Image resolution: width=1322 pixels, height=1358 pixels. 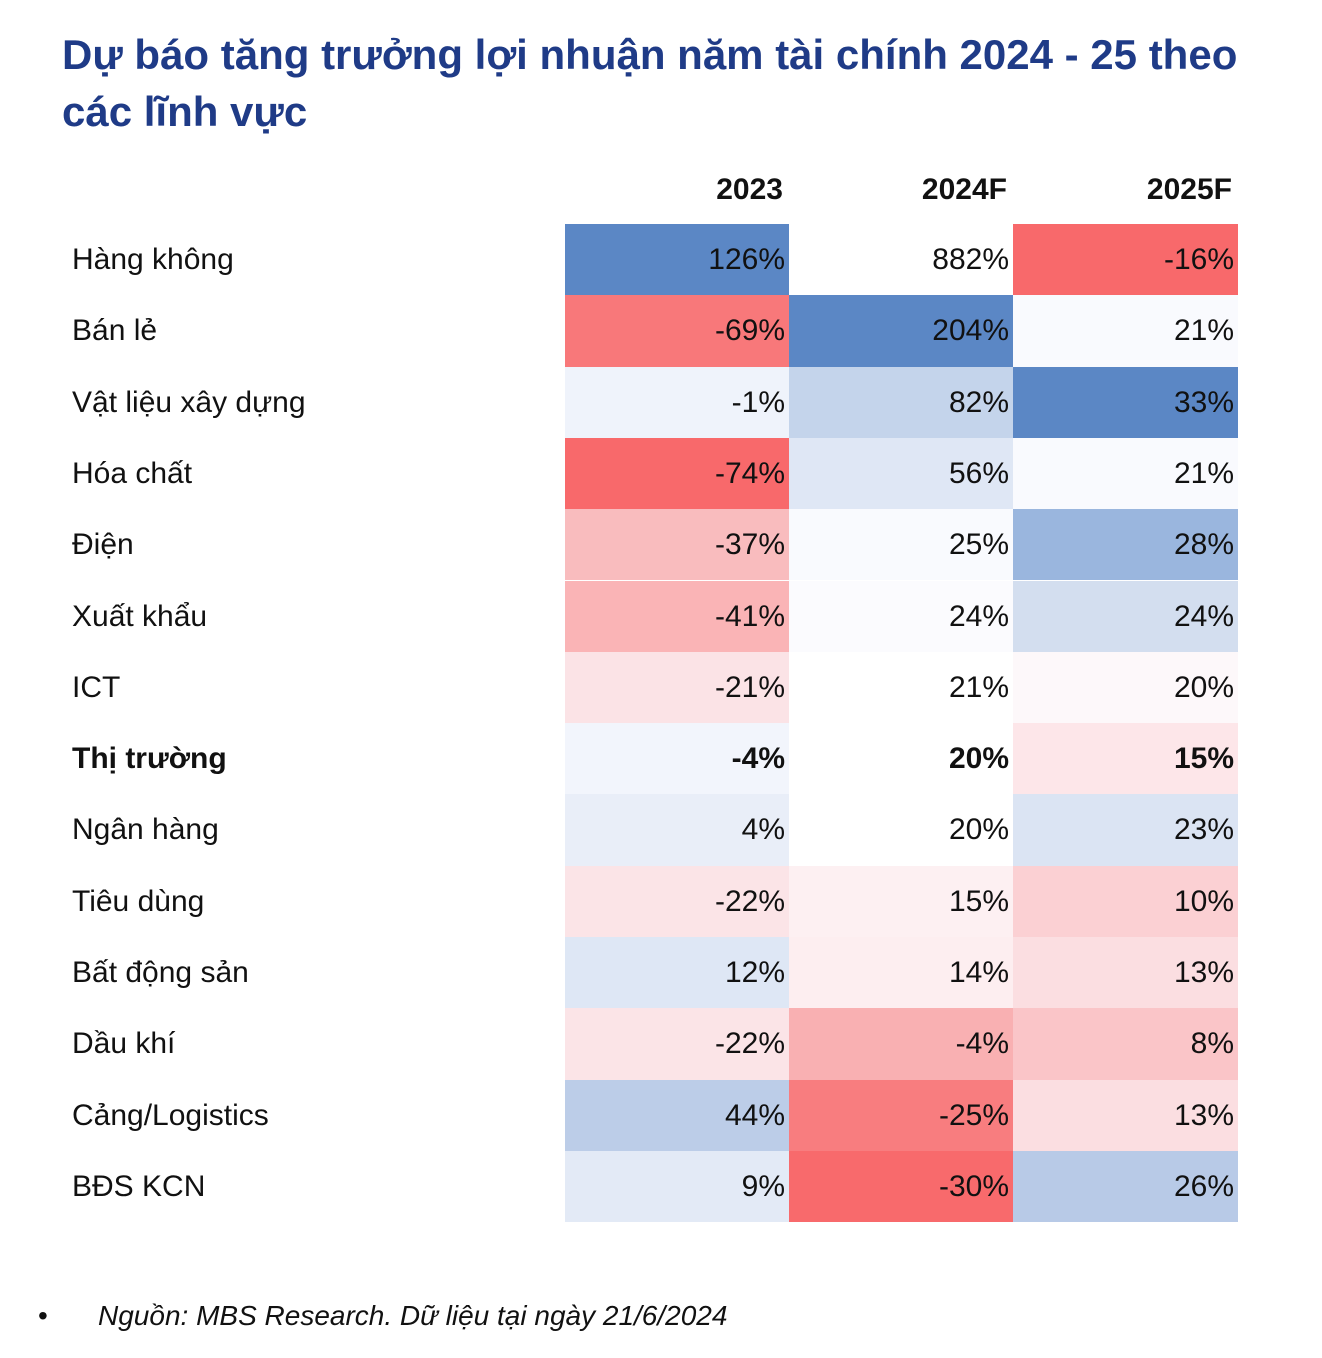 I want to click on table-cell: -30%, so click(x=901, y=1186).